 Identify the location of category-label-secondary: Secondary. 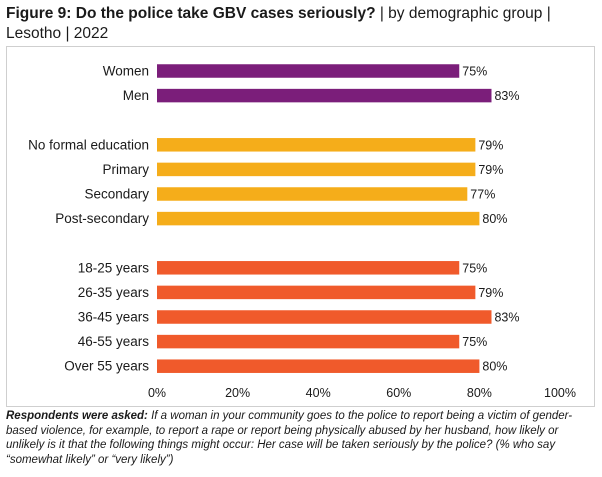
(116, 194).